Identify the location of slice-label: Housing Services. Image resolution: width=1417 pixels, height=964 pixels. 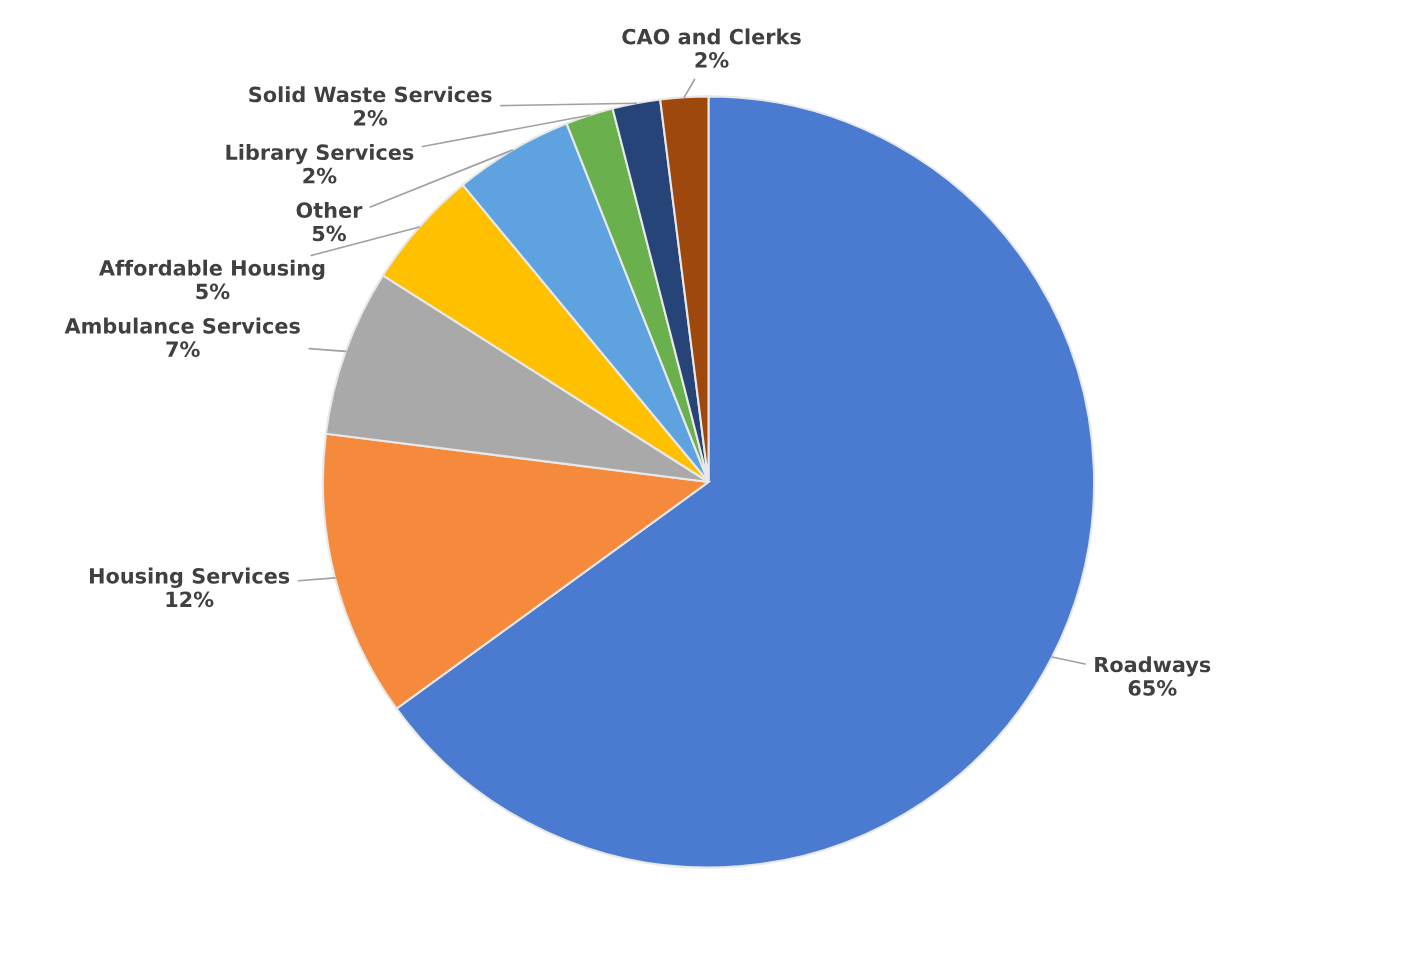
(189, 577).